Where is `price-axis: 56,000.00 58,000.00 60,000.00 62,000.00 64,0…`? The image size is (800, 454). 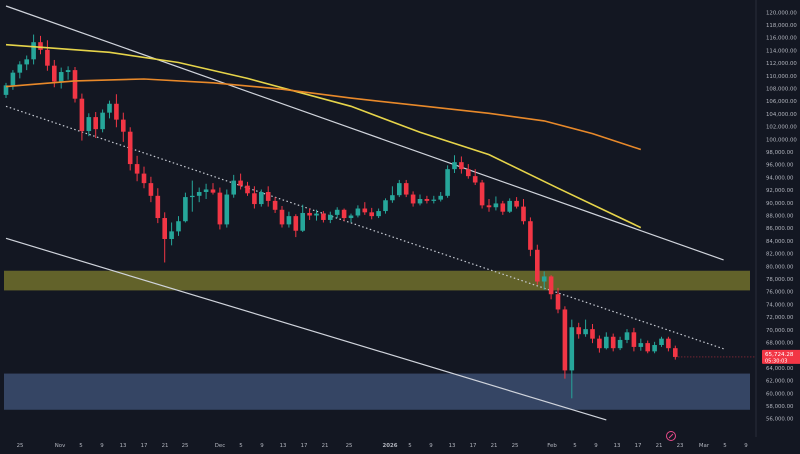 price-axis: 56,000.00 58,000.00 60,000.00 62,000.00 64,0… is located at coordinates (777, 225).